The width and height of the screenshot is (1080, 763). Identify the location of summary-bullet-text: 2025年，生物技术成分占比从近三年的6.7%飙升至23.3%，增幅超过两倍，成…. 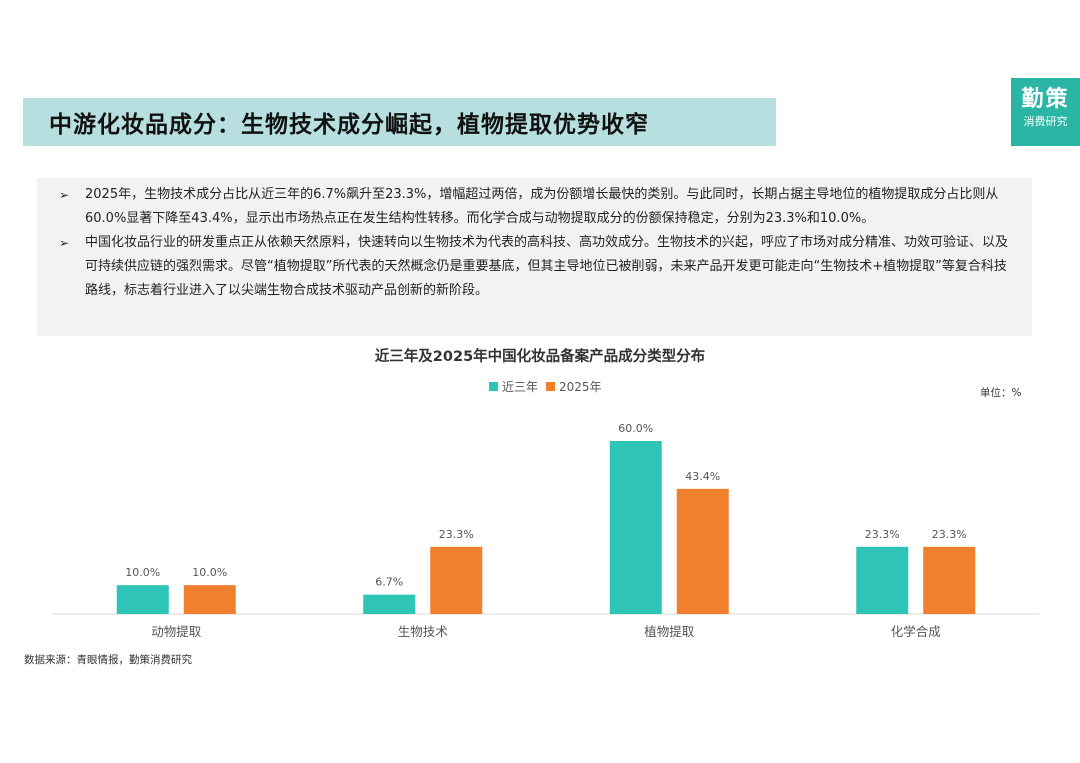
(542, 206).